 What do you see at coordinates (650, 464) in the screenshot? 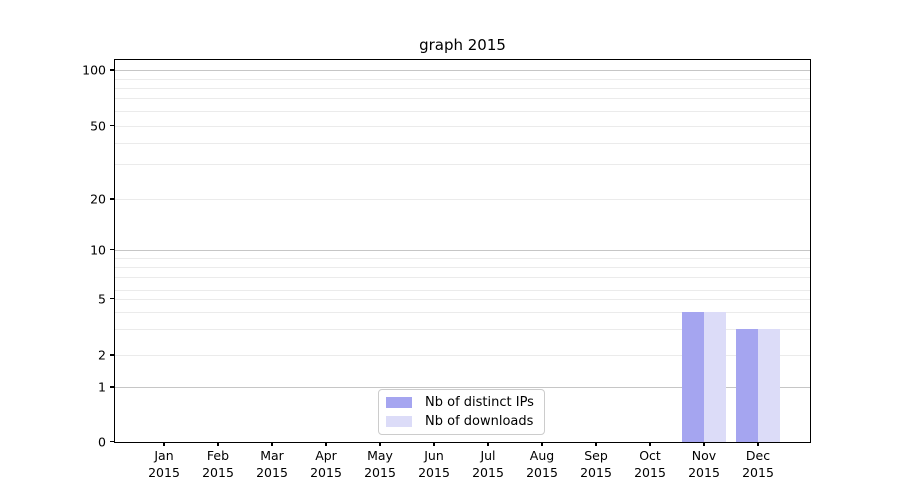
I see `x-tick-label-9: Oct 2015` at bounding box center [650, 464].